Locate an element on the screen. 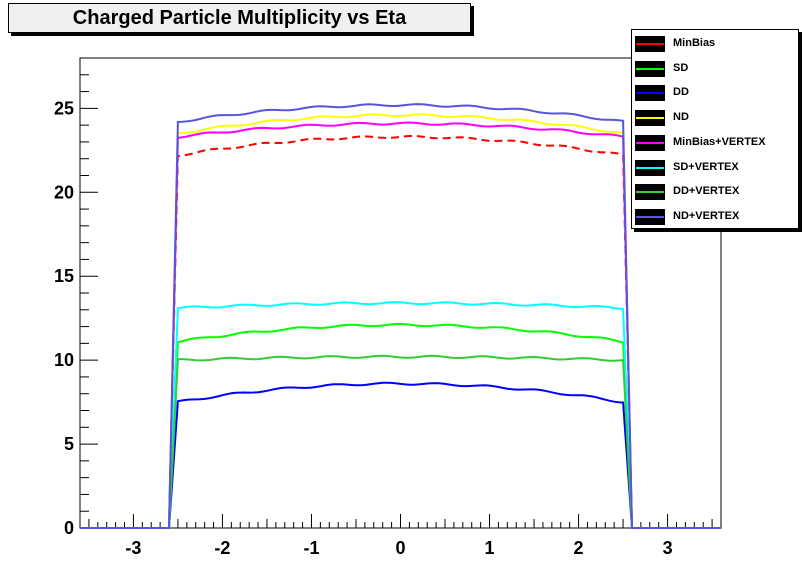 This screenshot has width=803, height=587. legend-label: SD is located at coordinates (681, 67).